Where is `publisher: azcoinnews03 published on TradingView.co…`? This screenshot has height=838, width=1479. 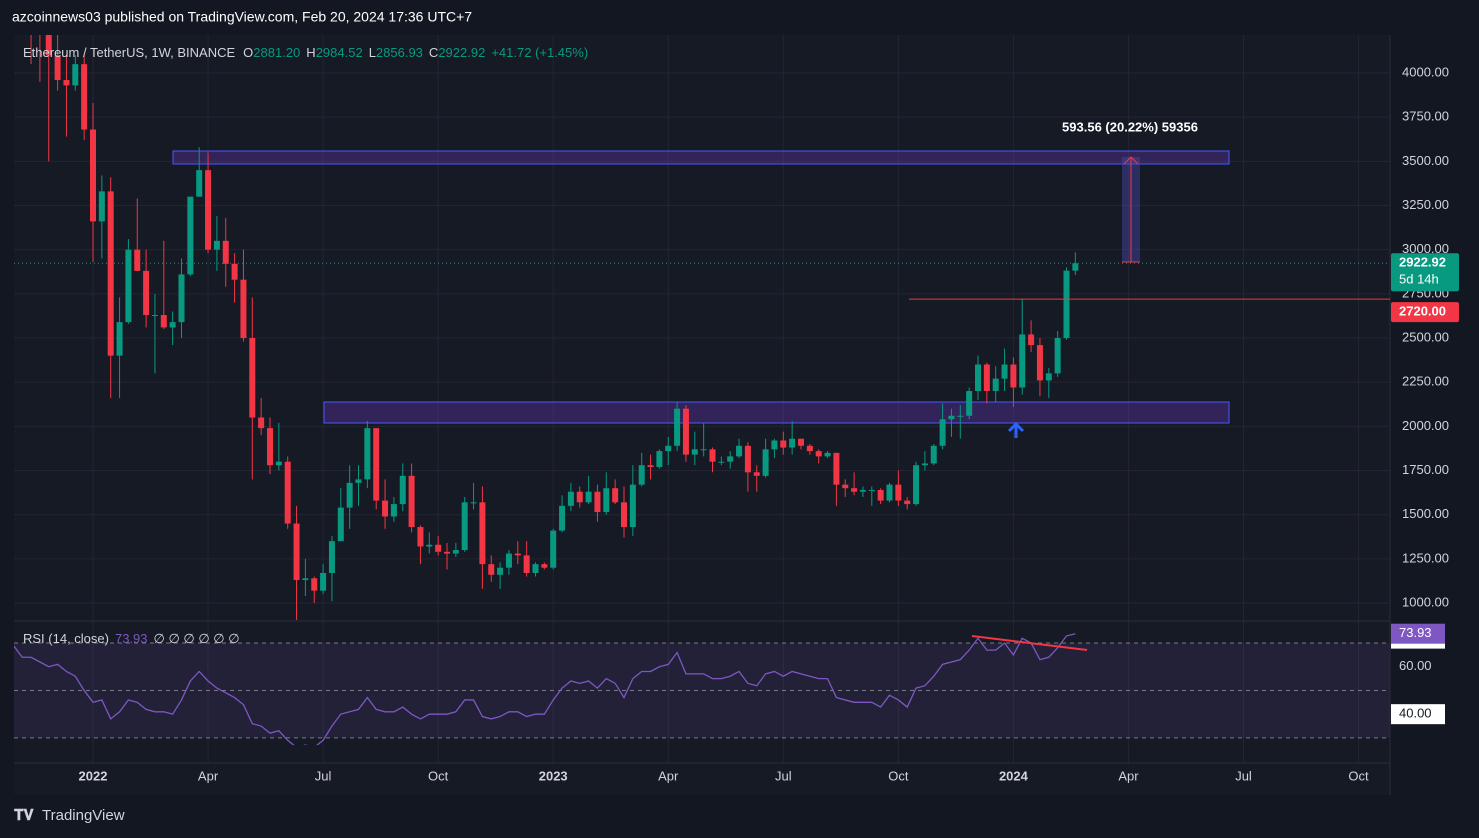 publisher: azcoinnews03 published on TradingView.co… is located at coordinates (242, 17).